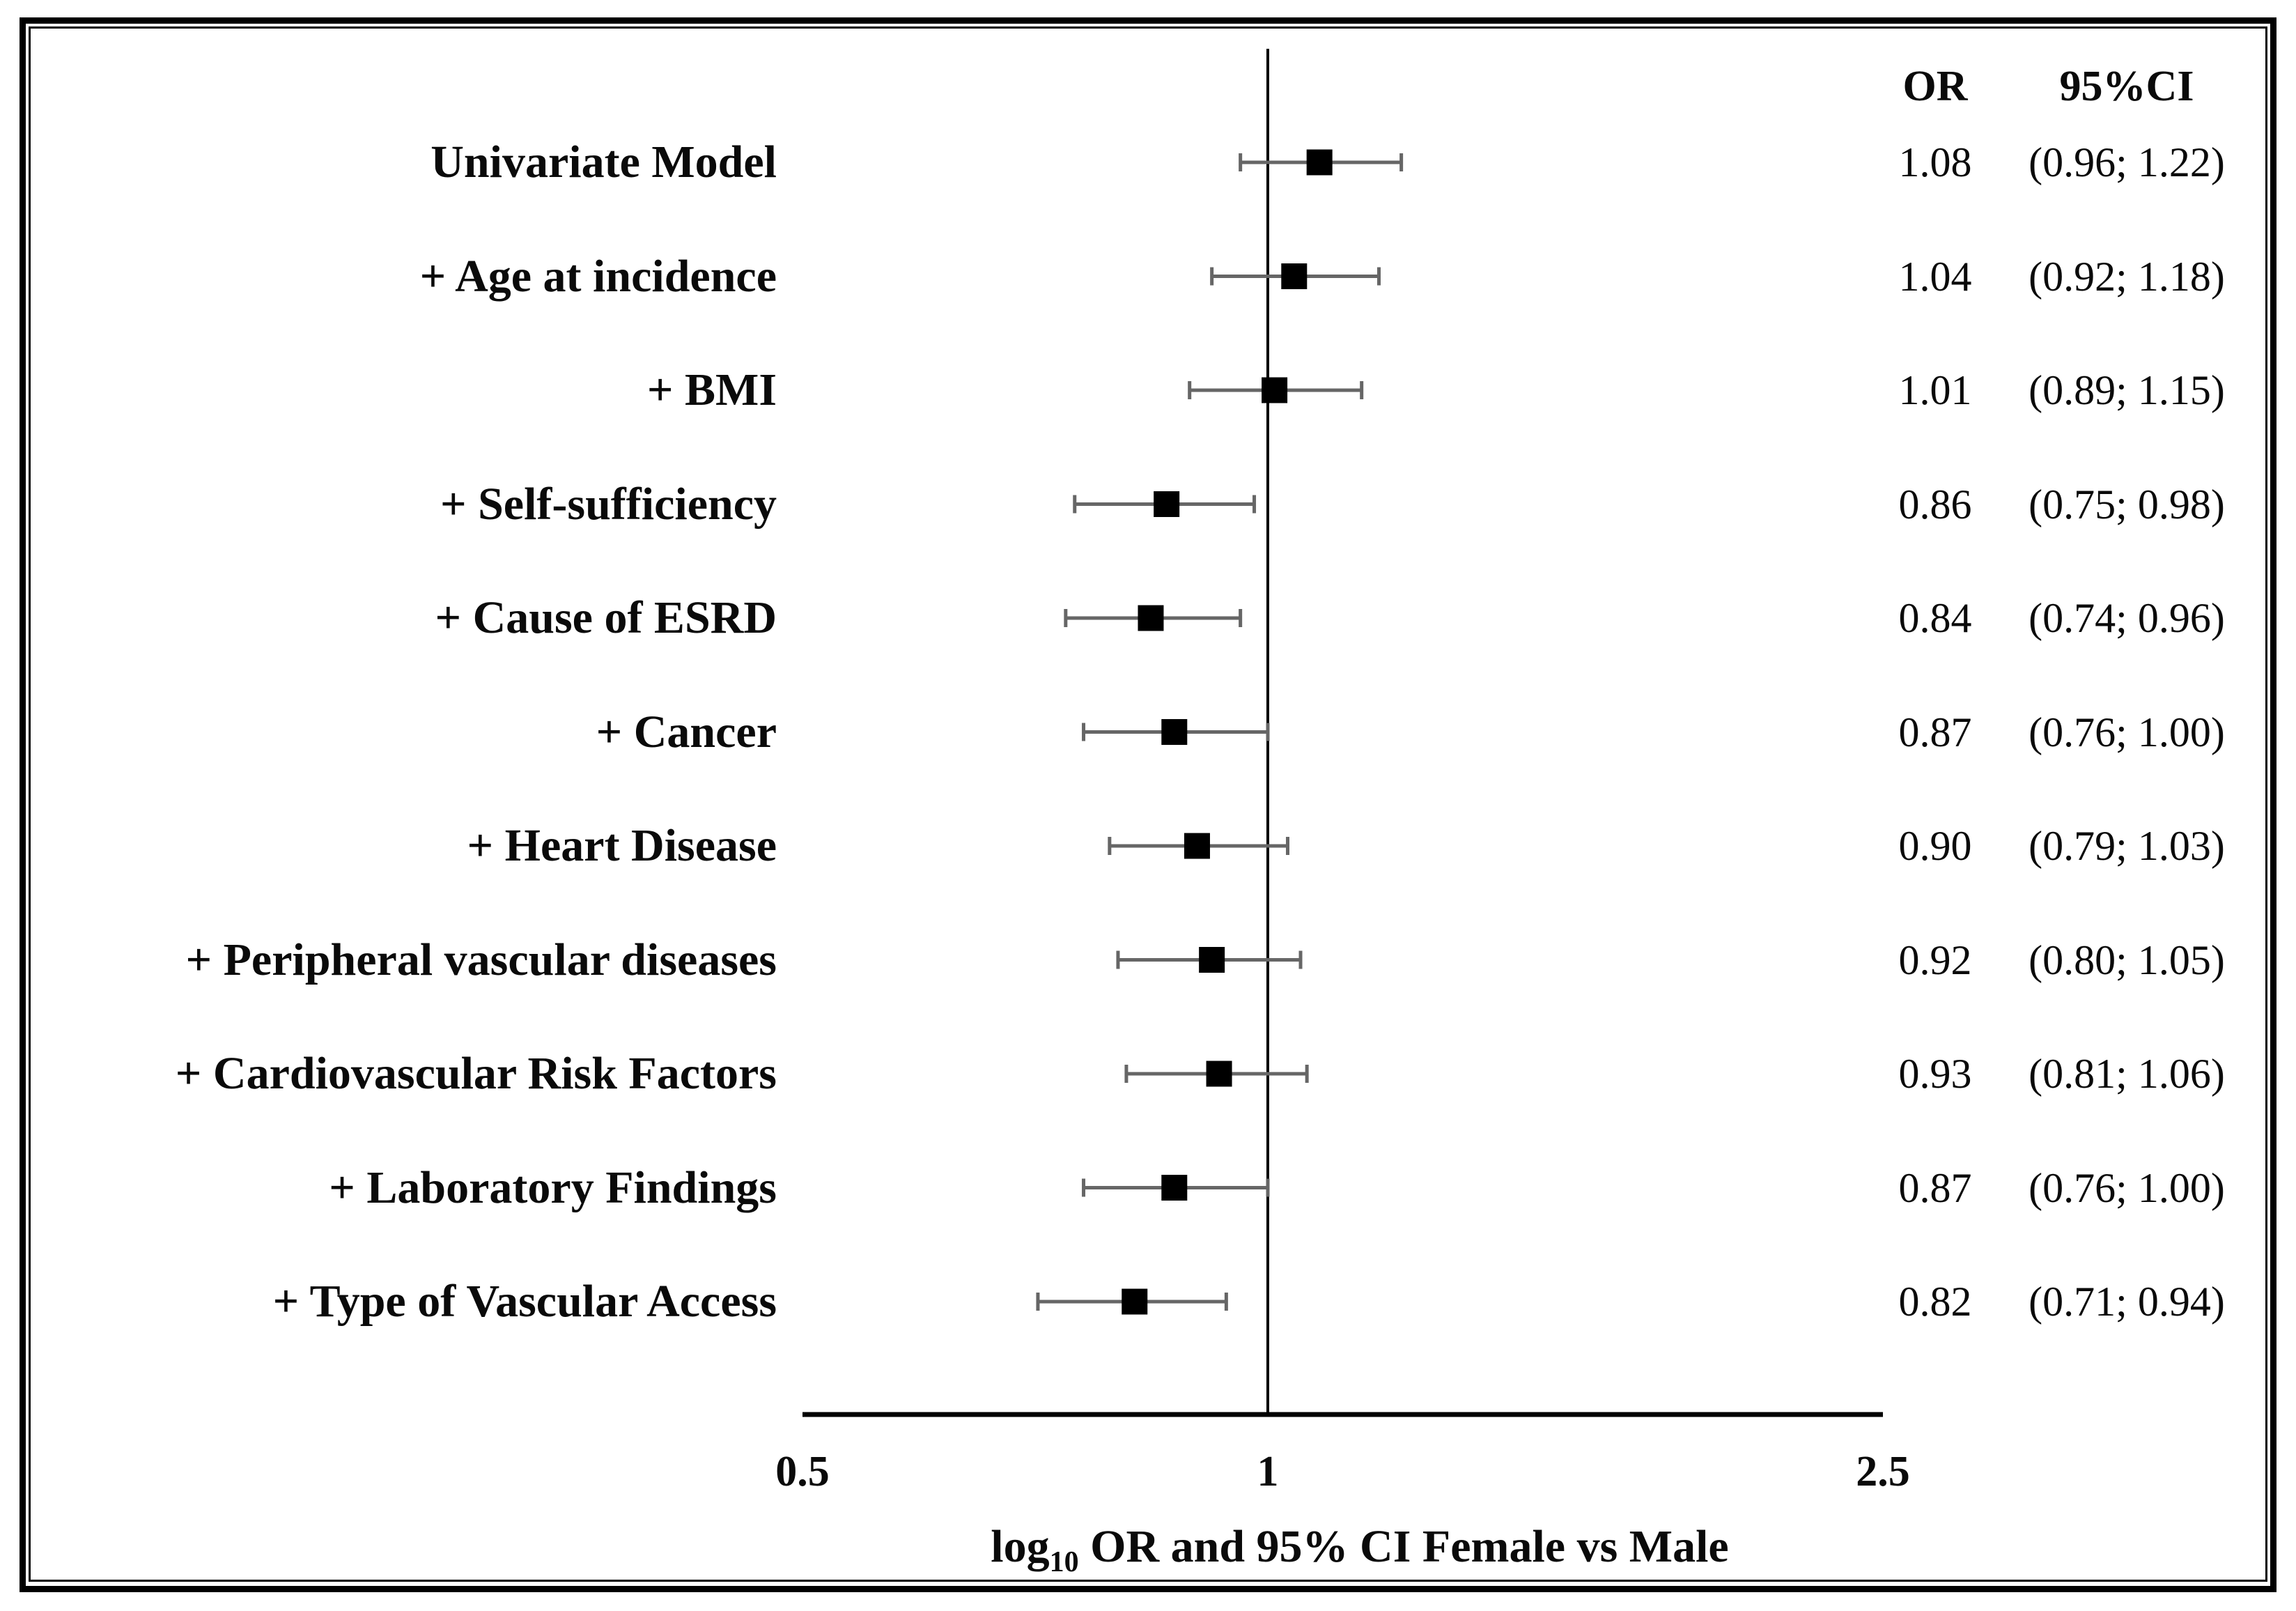  I want to click on x-tick-label: 0.5, so click(803, 1472).